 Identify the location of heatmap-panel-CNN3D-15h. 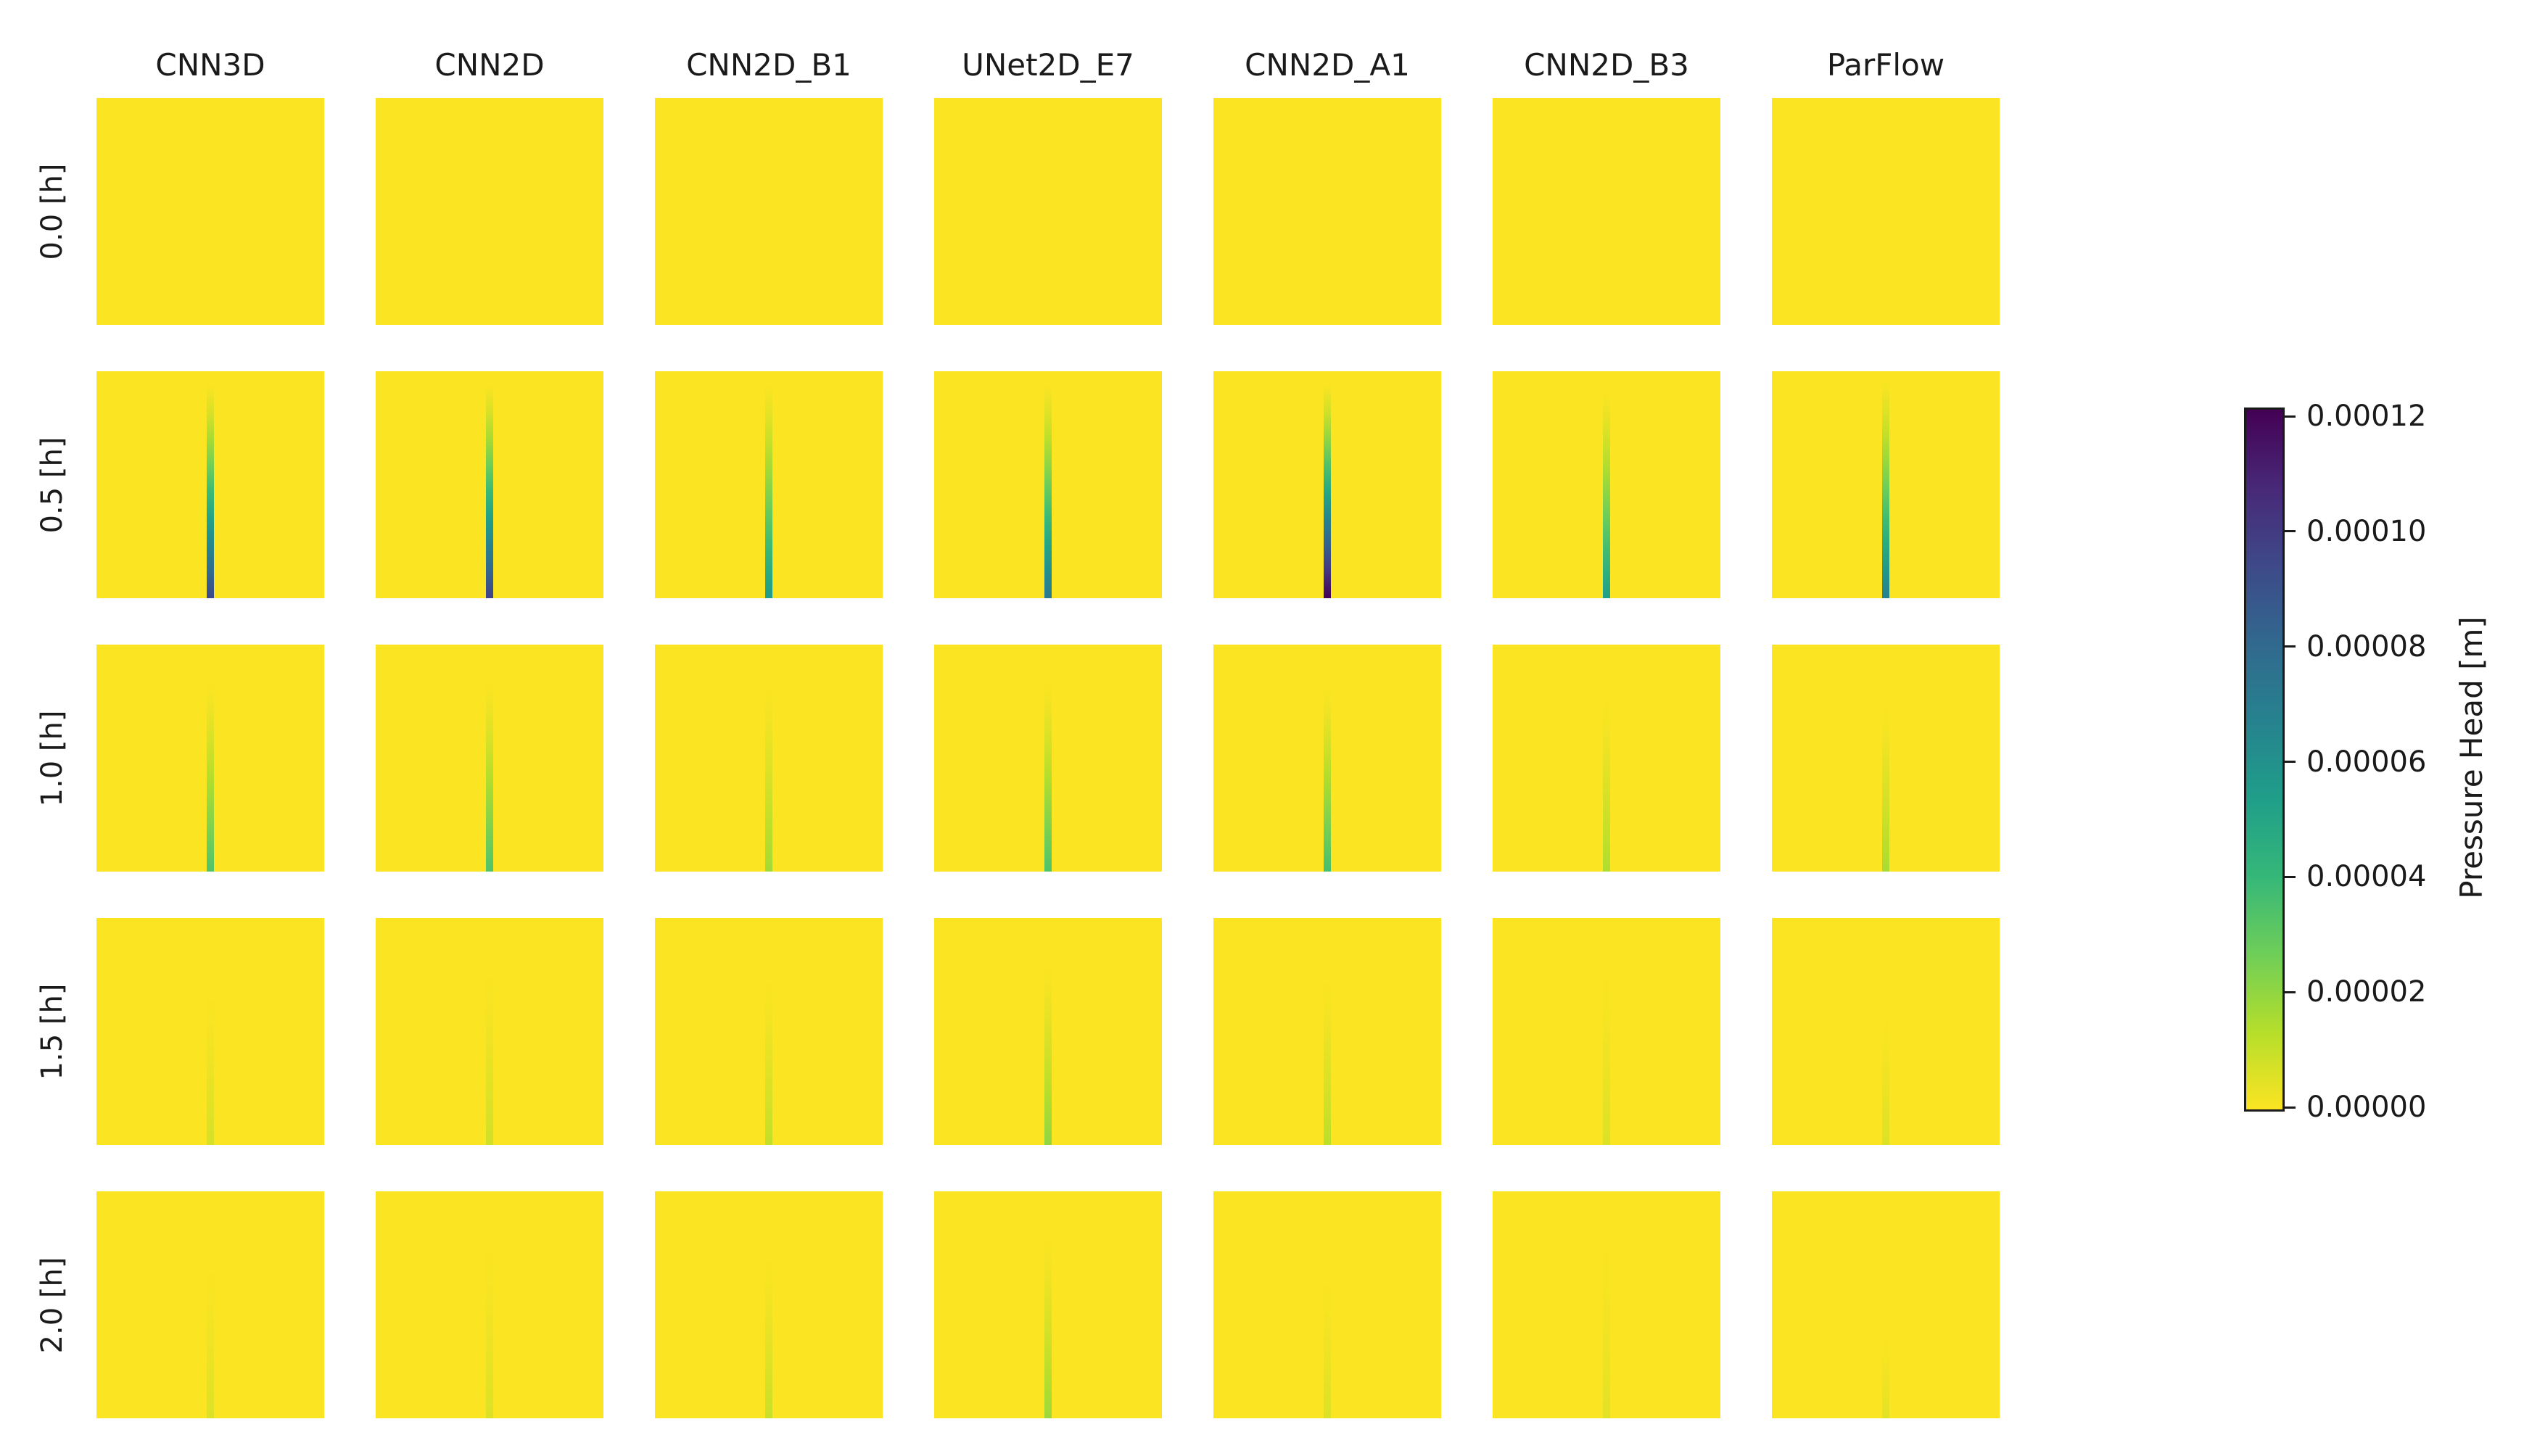
(210, 1031).